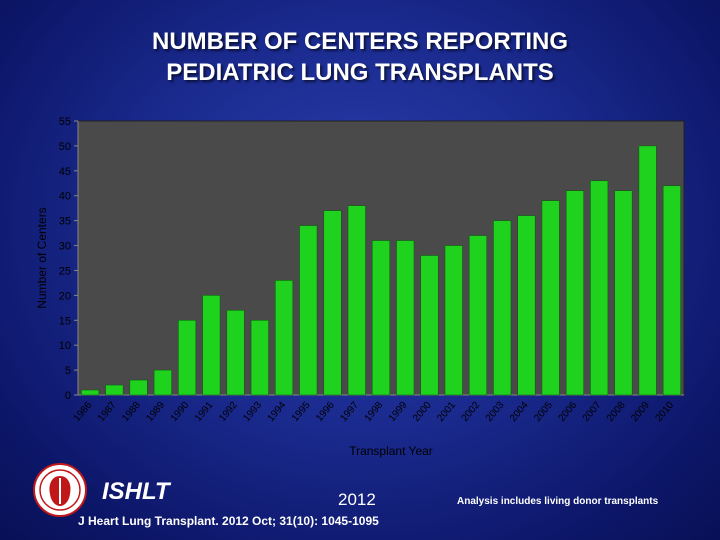  What do you see at coordinates (349, 412) in the screenshot?
I see `x-tick-label: 1997` at bounding box center [349, 412].